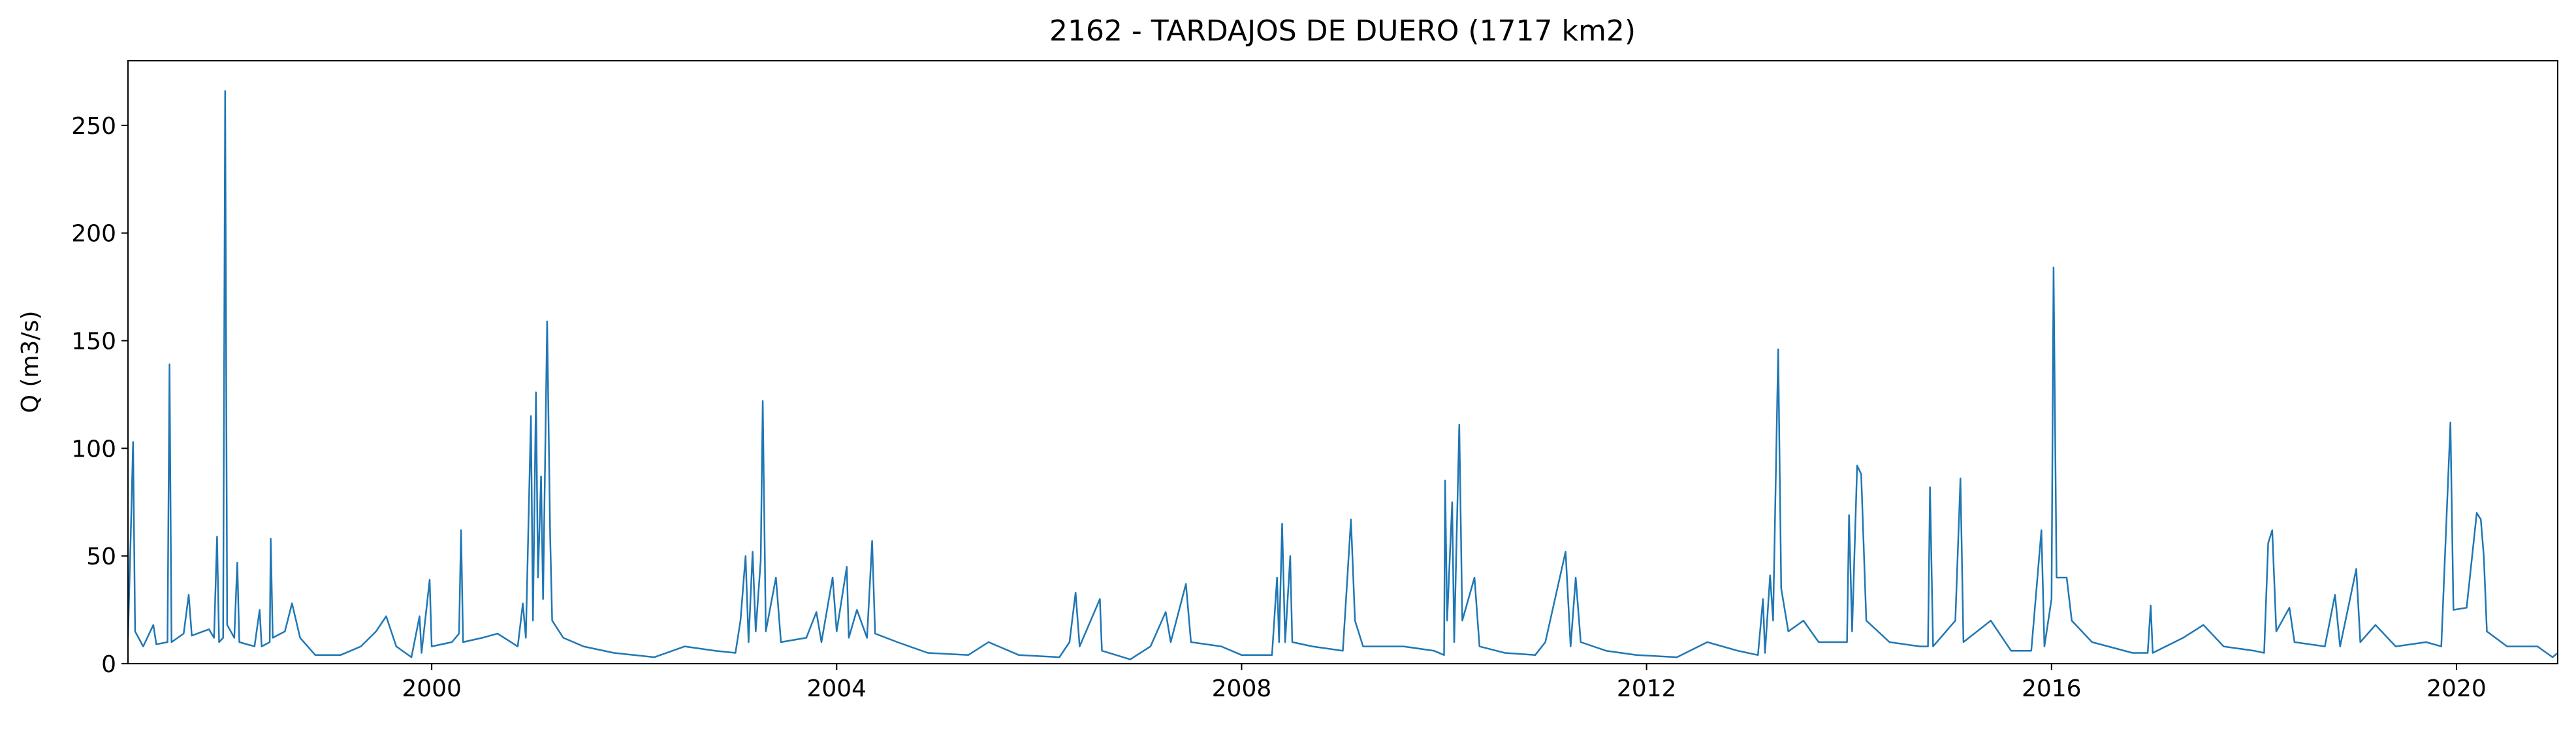 This screenshot has width=2576, height=729. Describe the element at coordinates (1343, 31) in the screenshot. I see `chart-title: 2162 - TARDAJOS DE DUERO (1717 km2)` at that location.